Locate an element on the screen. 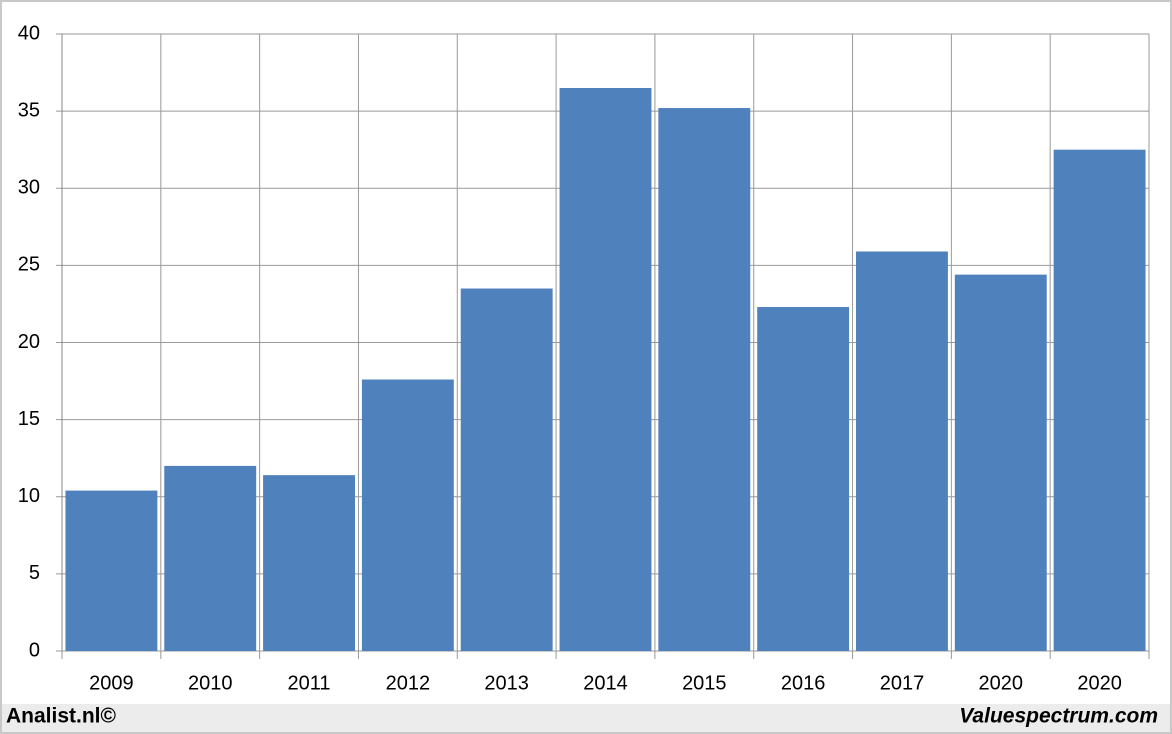 The height and width of the screenshot is (734, 1172). x-tick-label: 2009 is located at coordinates (111, 683).